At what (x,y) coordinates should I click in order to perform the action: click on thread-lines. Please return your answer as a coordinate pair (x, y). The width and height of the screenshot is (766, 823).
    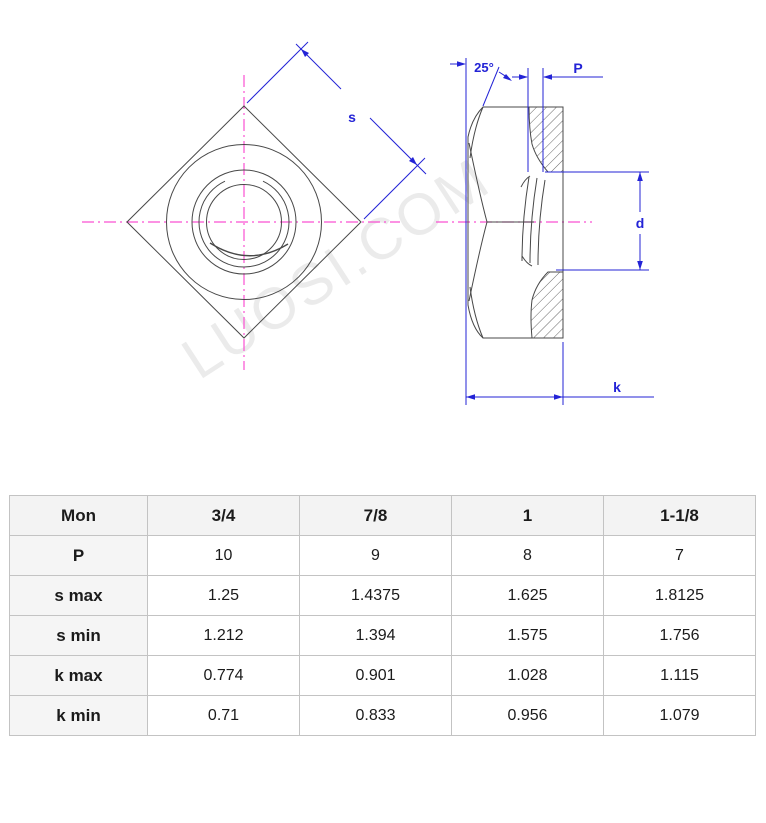
    Looking at the image, I should click on (533, 221).